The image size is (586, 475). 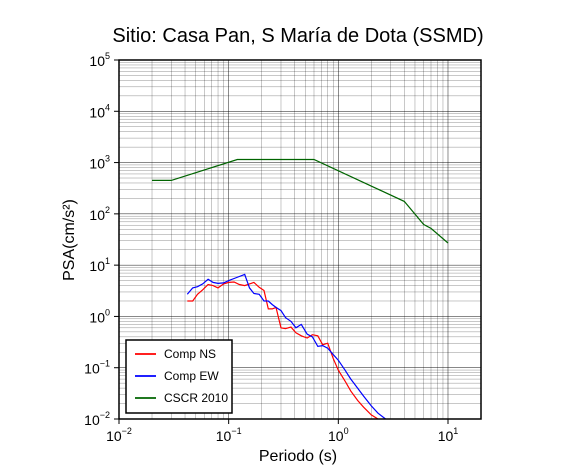 I want to click on y-axis-ticks: 10⁻² 10⁻¹ 10⁰ 10¹ 10² 10³ 10⁴ 10⁵, so click(x=101, y=239).